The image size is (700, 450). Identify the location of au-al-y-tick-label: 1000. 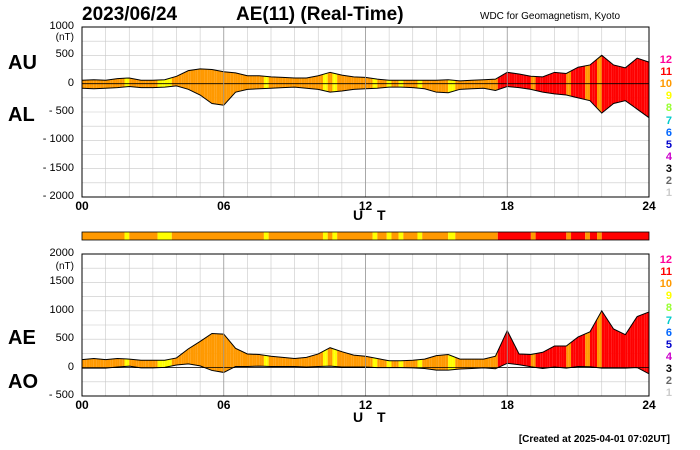
(61, 26).